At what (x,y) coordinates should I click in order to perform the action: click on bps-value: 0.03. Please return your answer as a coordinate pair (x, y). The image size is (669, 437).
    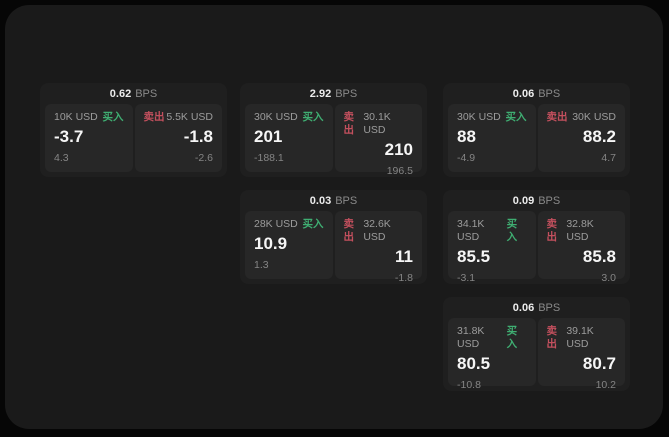
    Looking at the image, I should click on (320, 200).